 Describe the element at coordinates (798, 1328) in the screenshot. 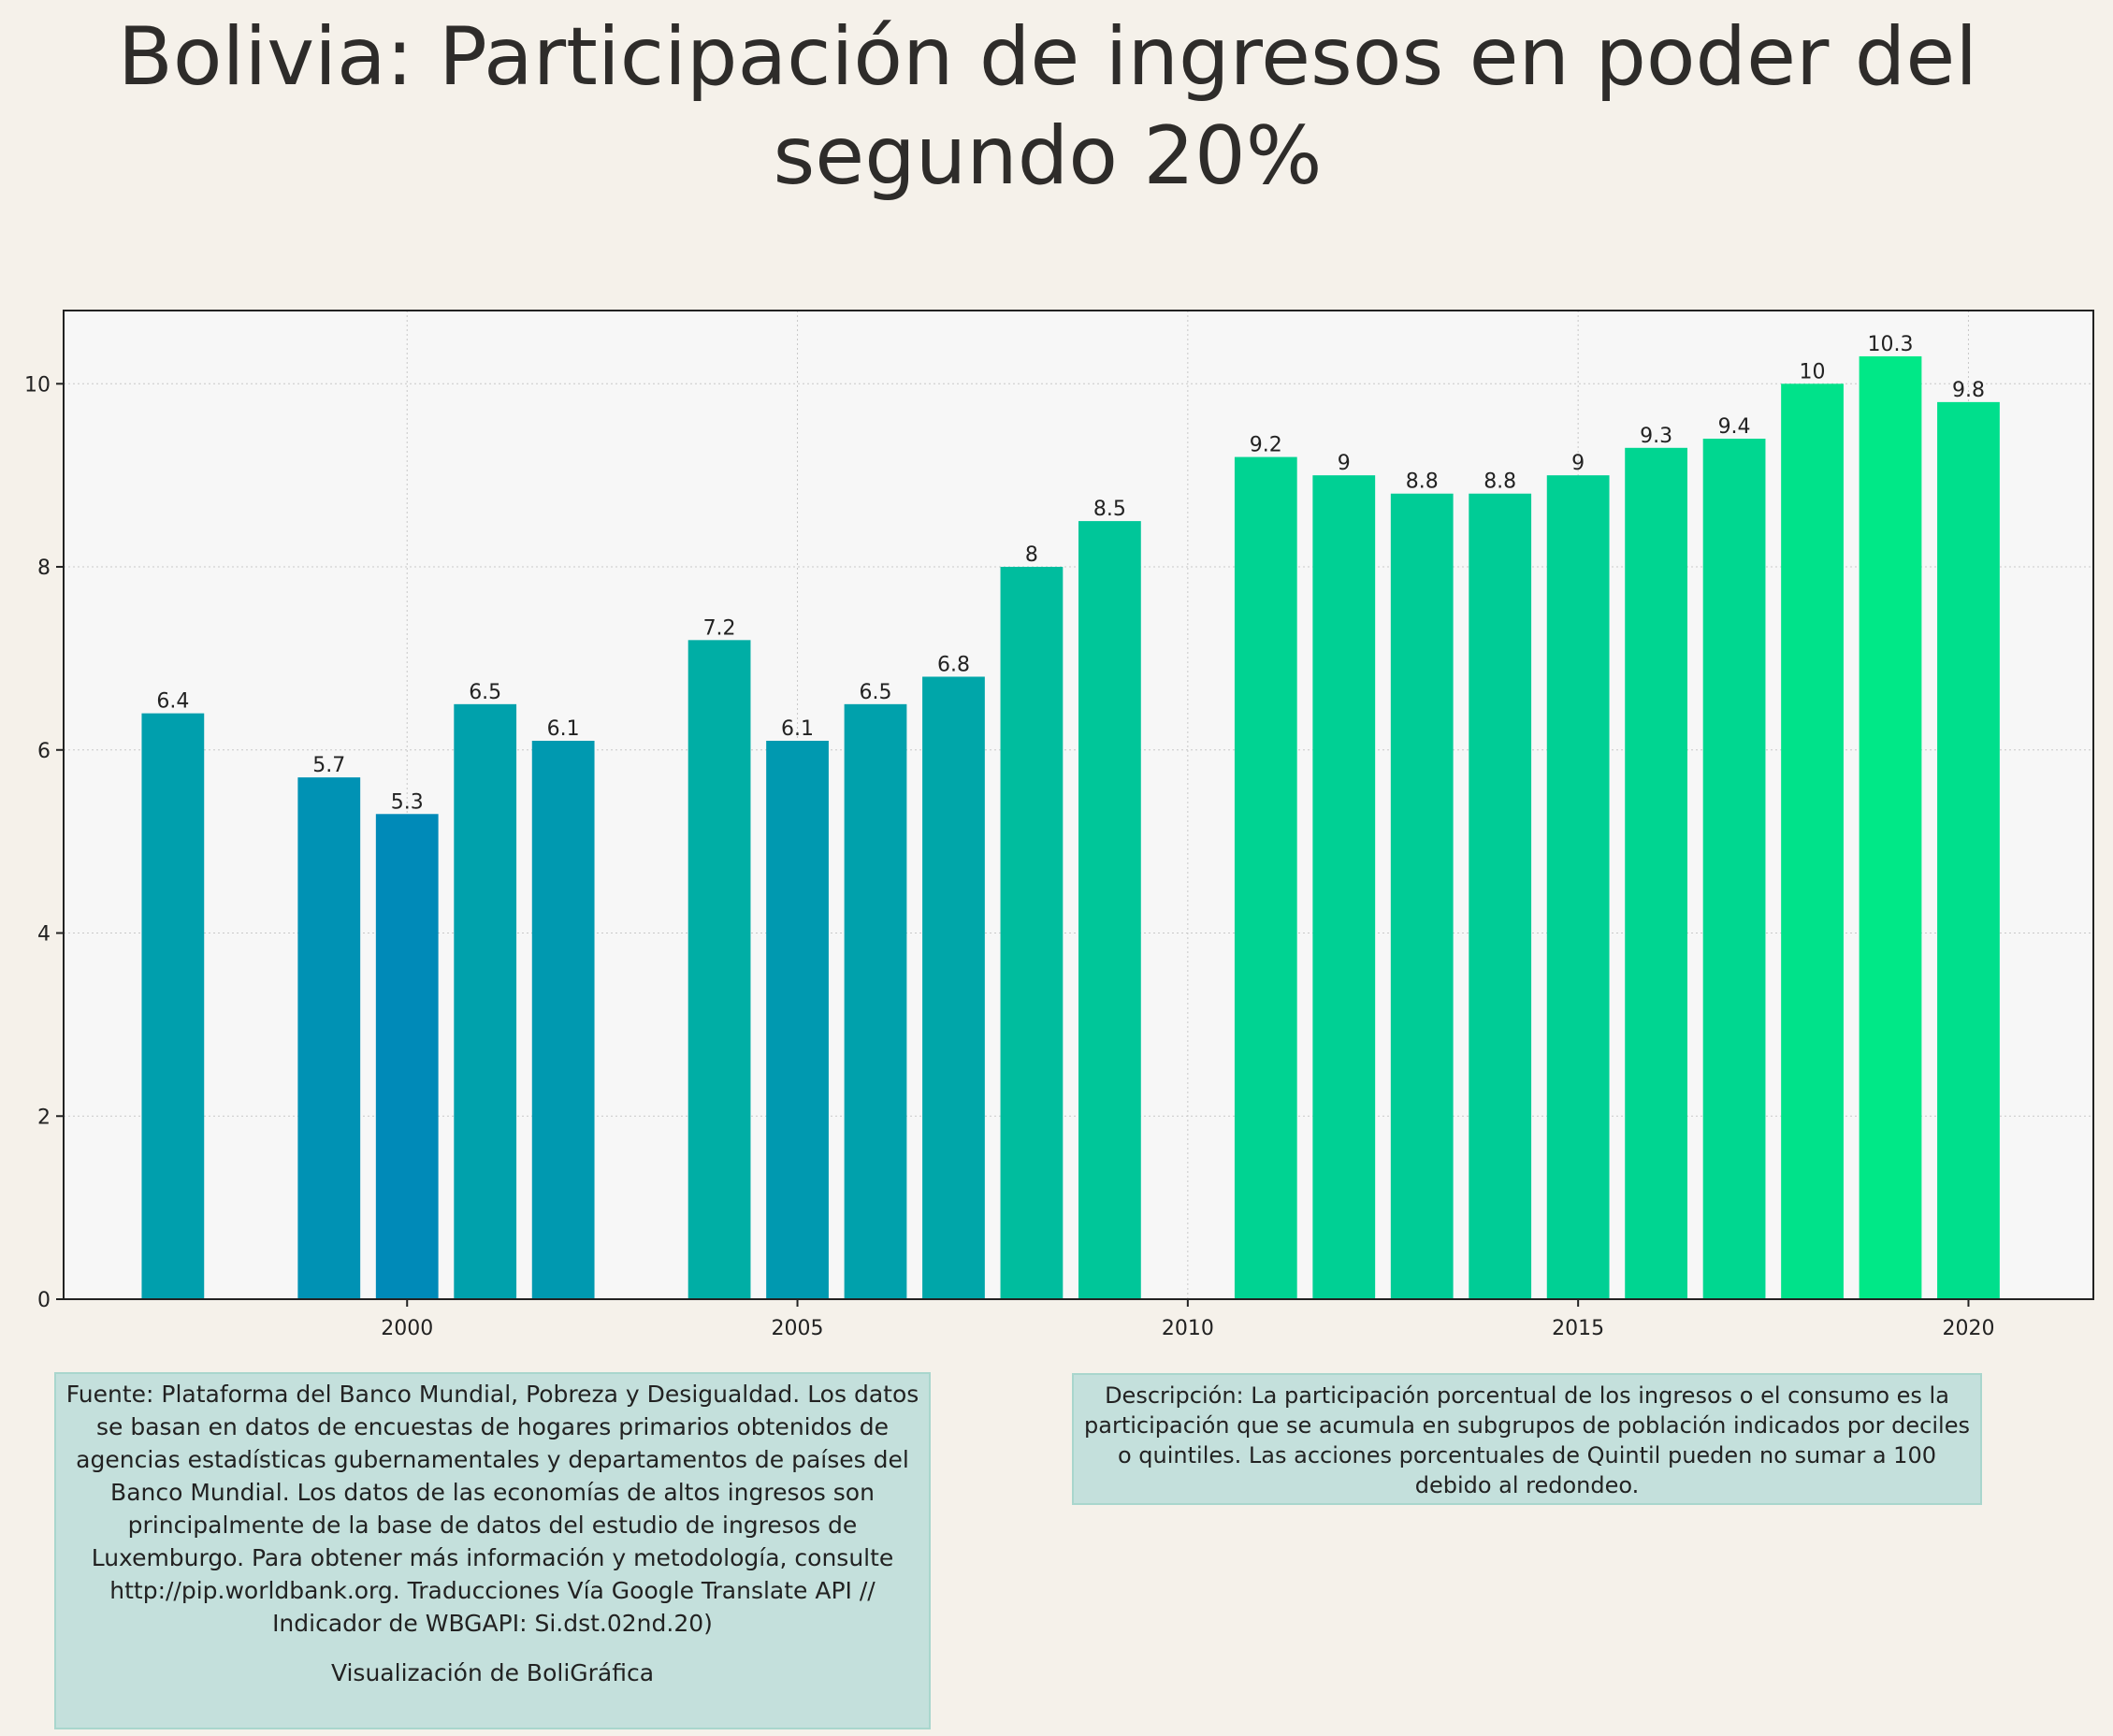

I see `x-tick-label: 2005` at that location.